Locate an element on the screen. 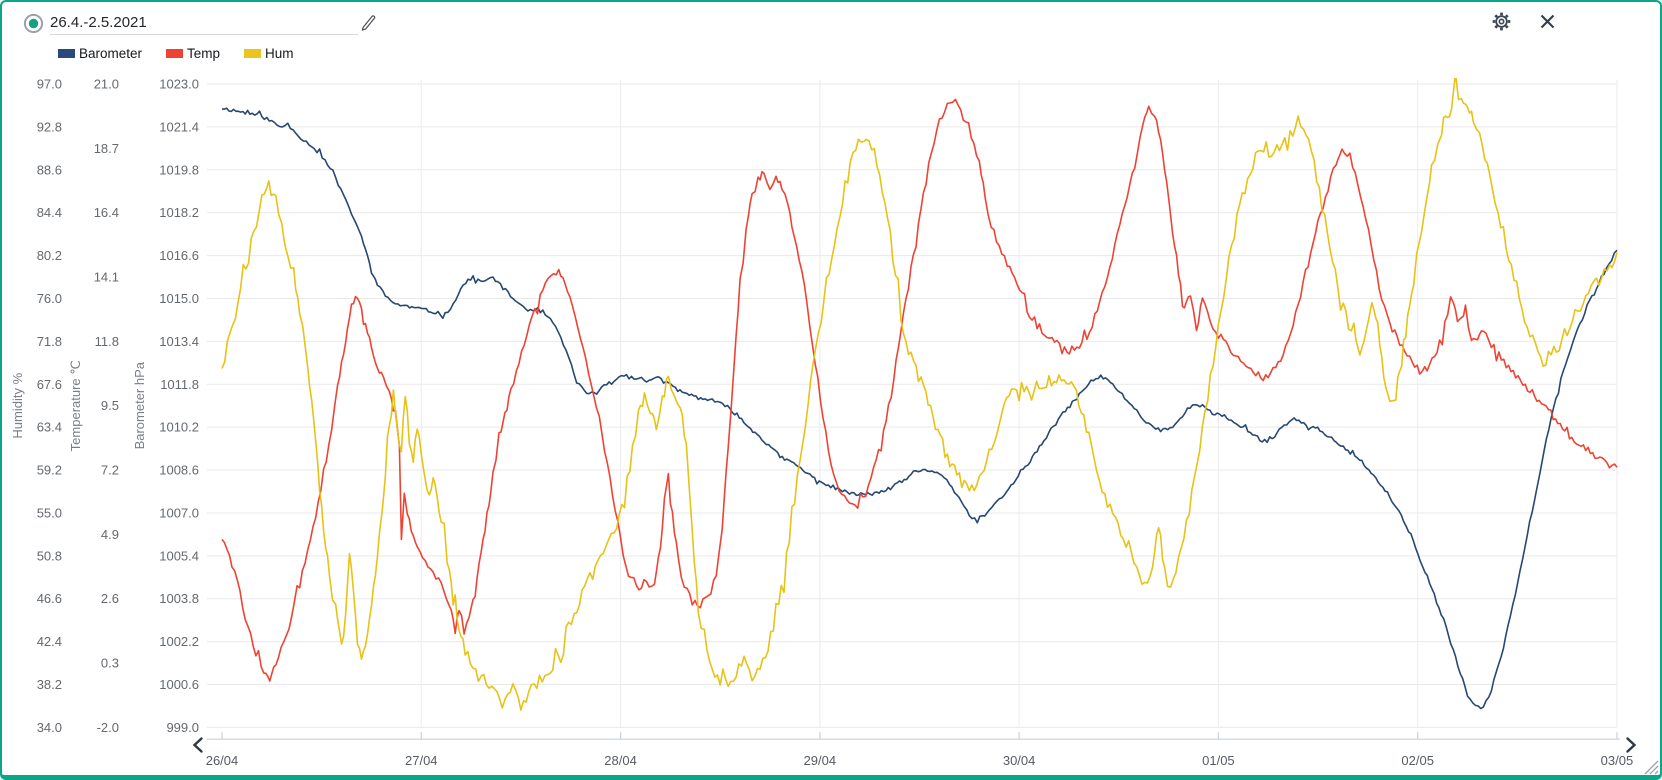 This screenshot has width=1662, height=780. temperature-tick-label: 7.2 is located at coordinates (110, 470).